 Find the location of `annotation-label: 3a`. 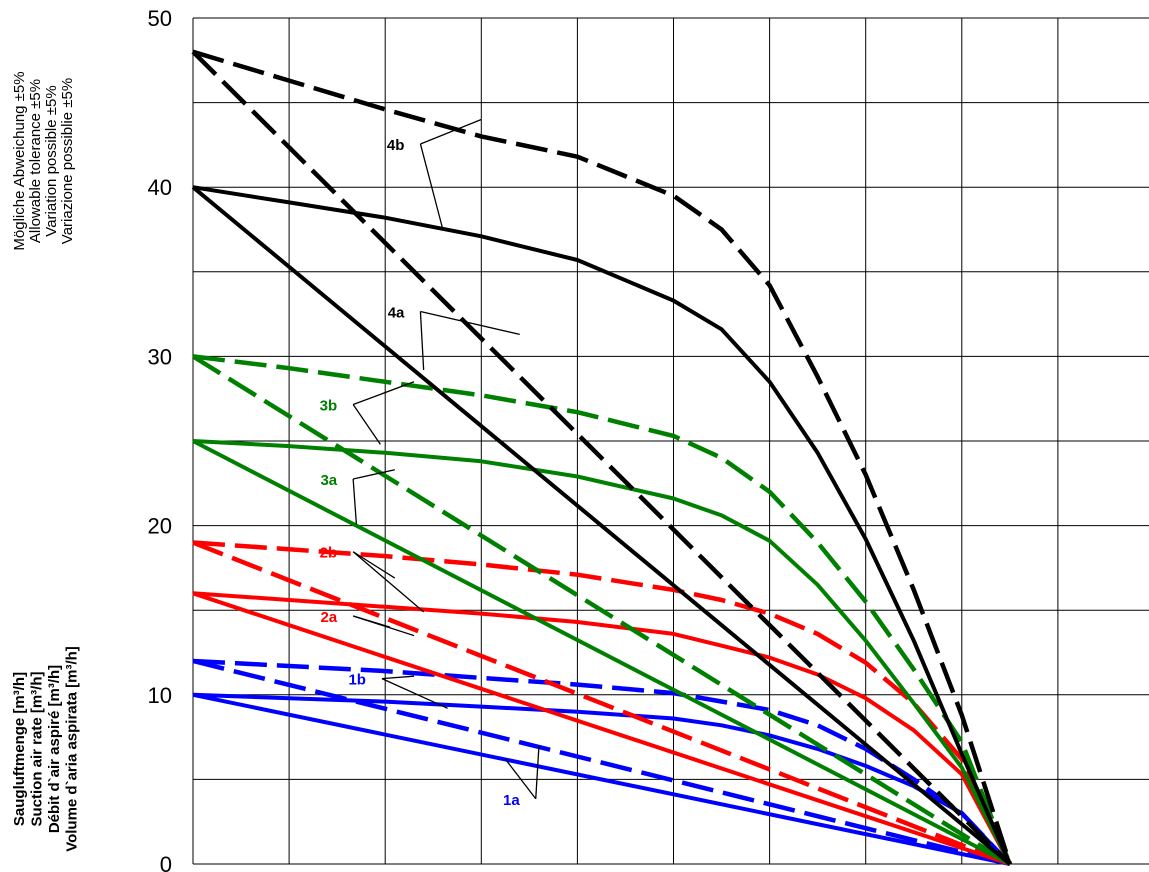

annotation-label: 3a is located at coordinates (328, 480).